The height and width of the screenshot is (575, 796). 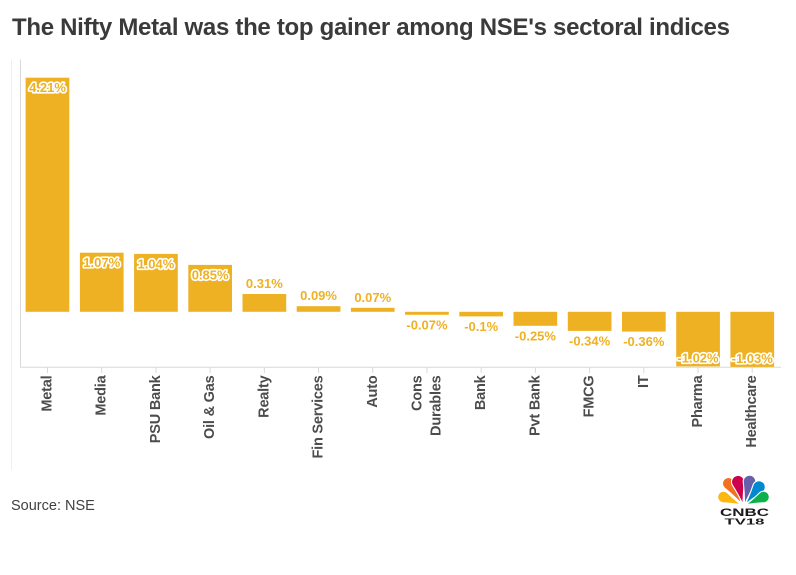 I want to click on svg-text: 0.09%, so click(x=318, y=295).